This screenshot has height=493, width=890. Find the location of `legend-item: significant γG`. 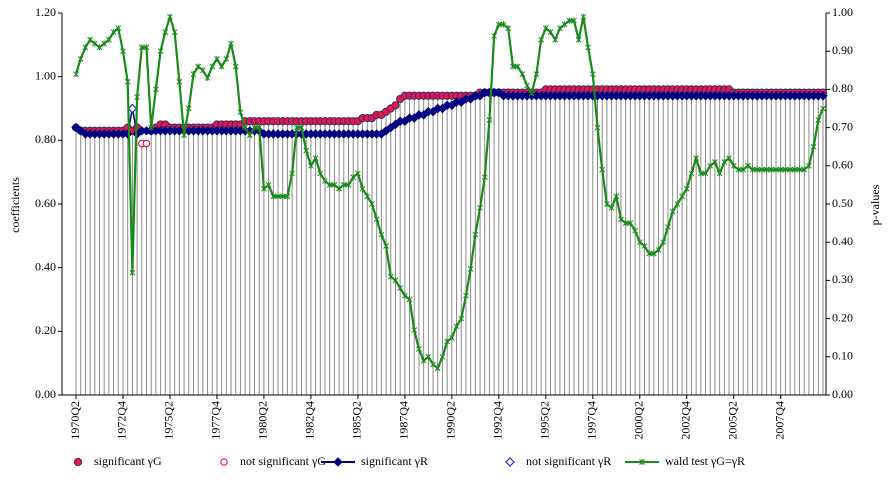

legend-item: significant γG is located at coordinates (117, 461).